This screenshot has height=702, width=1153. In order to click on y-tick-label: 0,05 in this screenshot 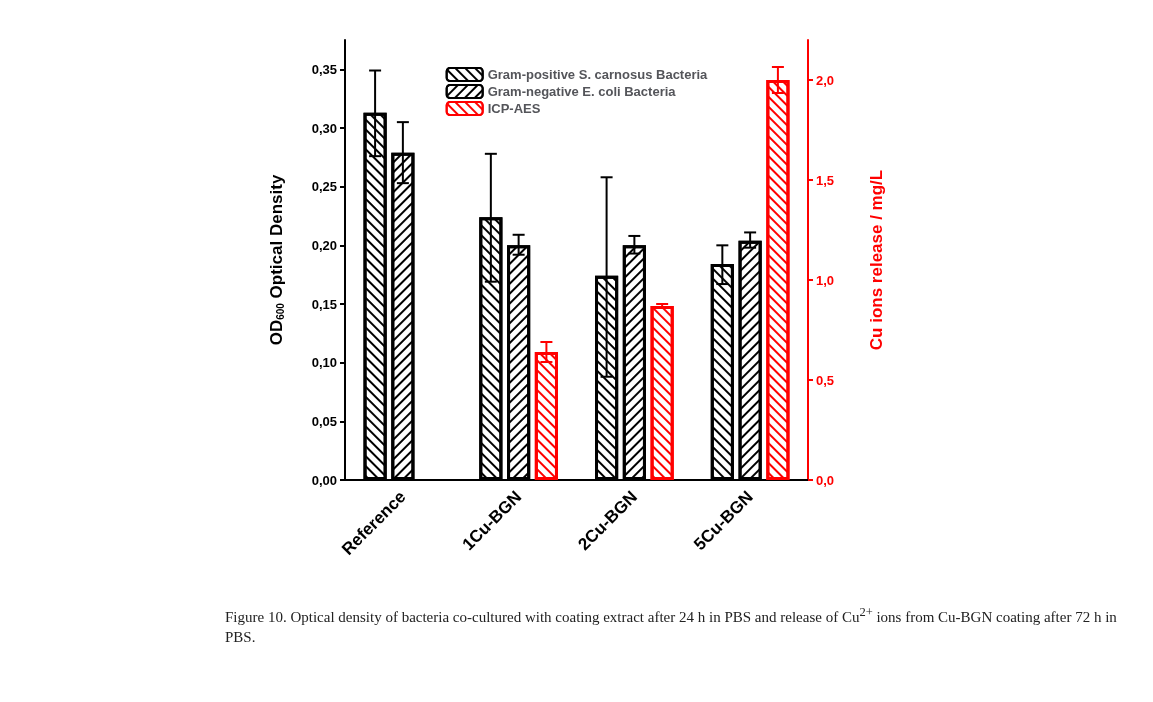, I will do `click(324, 421)`.